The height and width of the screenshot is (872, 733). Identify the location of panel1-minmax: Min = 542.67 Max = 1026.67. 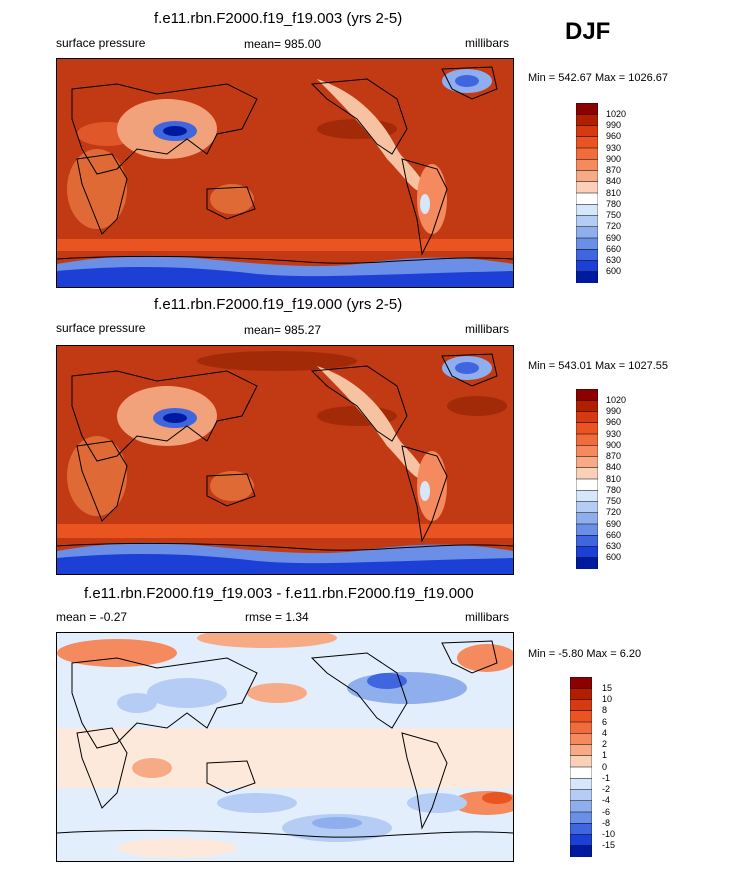
(598, 78).